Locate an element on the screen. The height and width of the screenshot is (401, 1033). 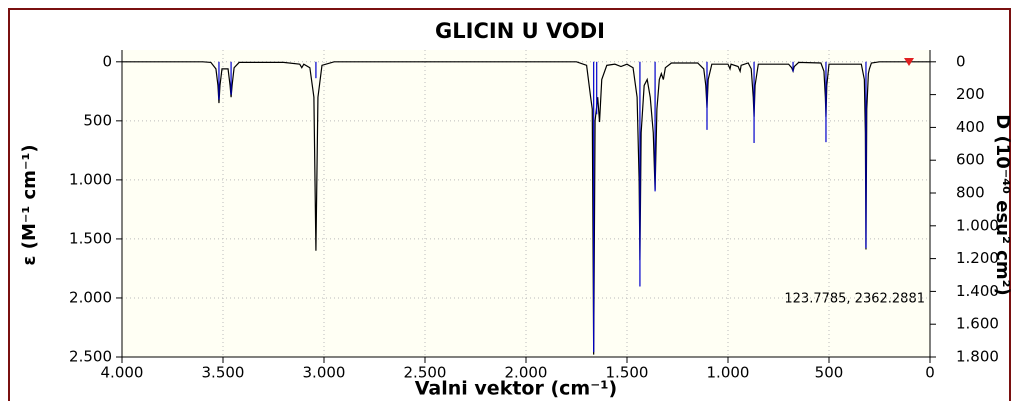
y2-tick-label: 1.200 is located at coordinates (977, 258).